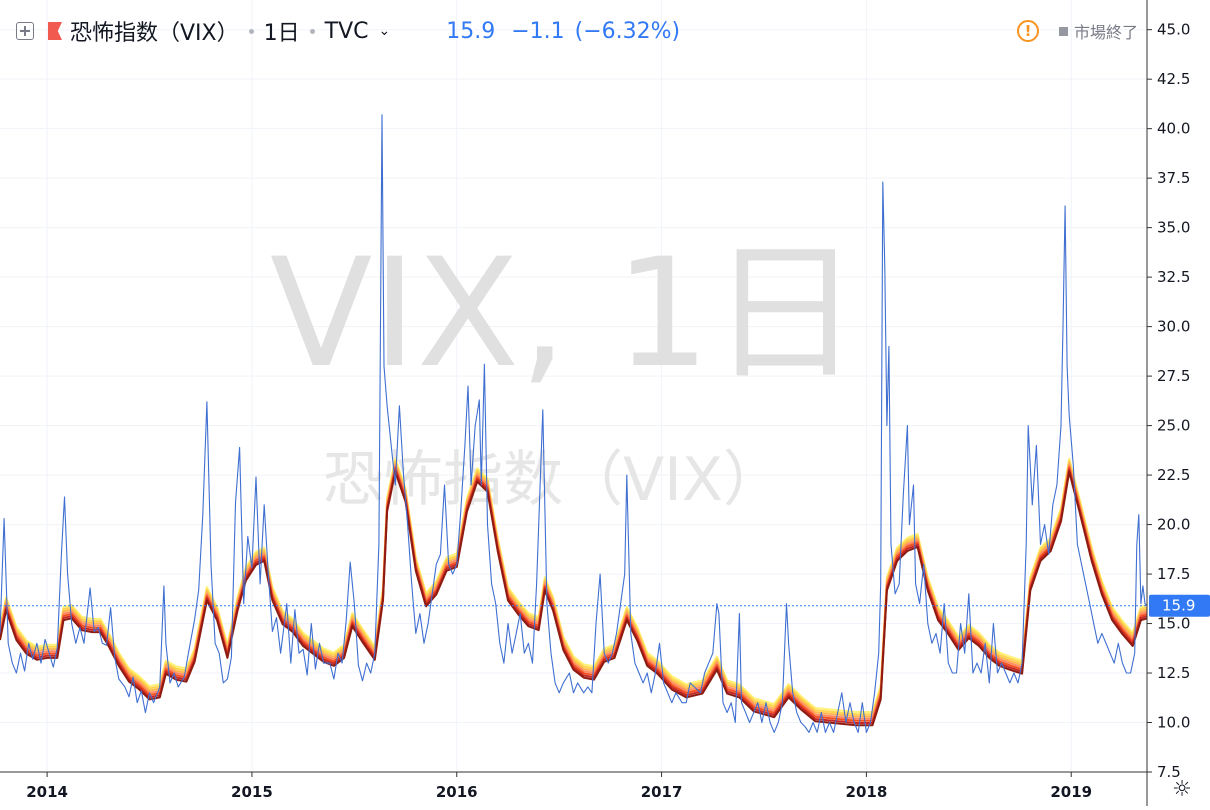 This screenshot has height=810, width=1210. Describe the element at coordinates (1105, 32) in the screenshot. I see `market-status-label: 市場終了` at that location.